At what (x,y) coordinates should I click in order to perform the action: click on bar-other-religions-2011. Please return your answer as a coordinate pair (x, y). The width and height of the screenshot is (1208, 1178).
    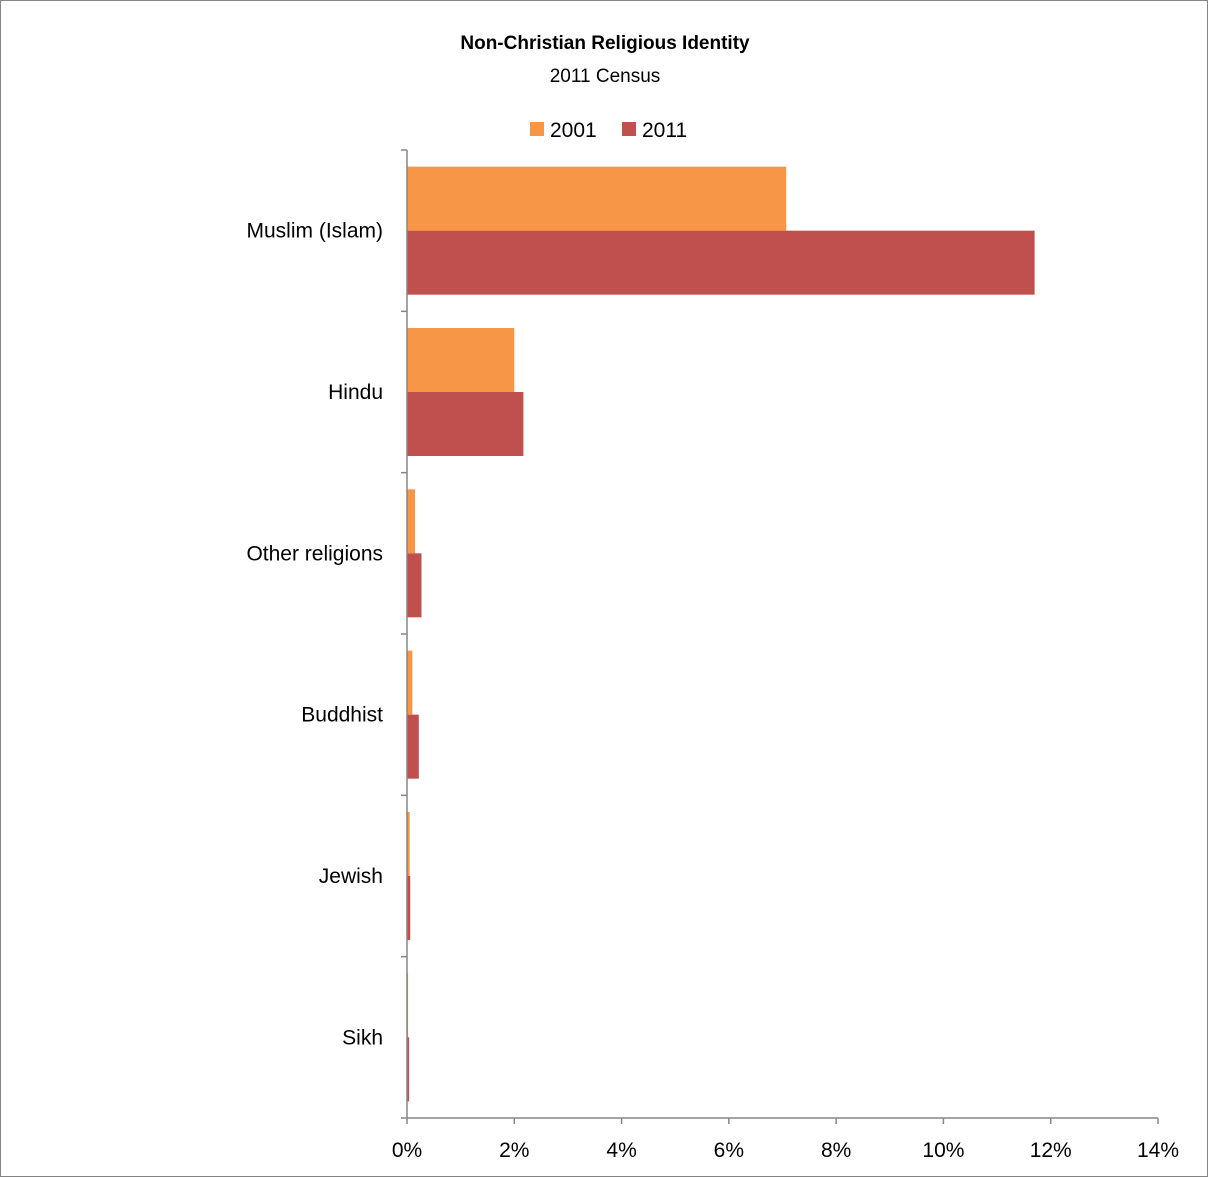
    Looking at the image, I should click on (414, 585).